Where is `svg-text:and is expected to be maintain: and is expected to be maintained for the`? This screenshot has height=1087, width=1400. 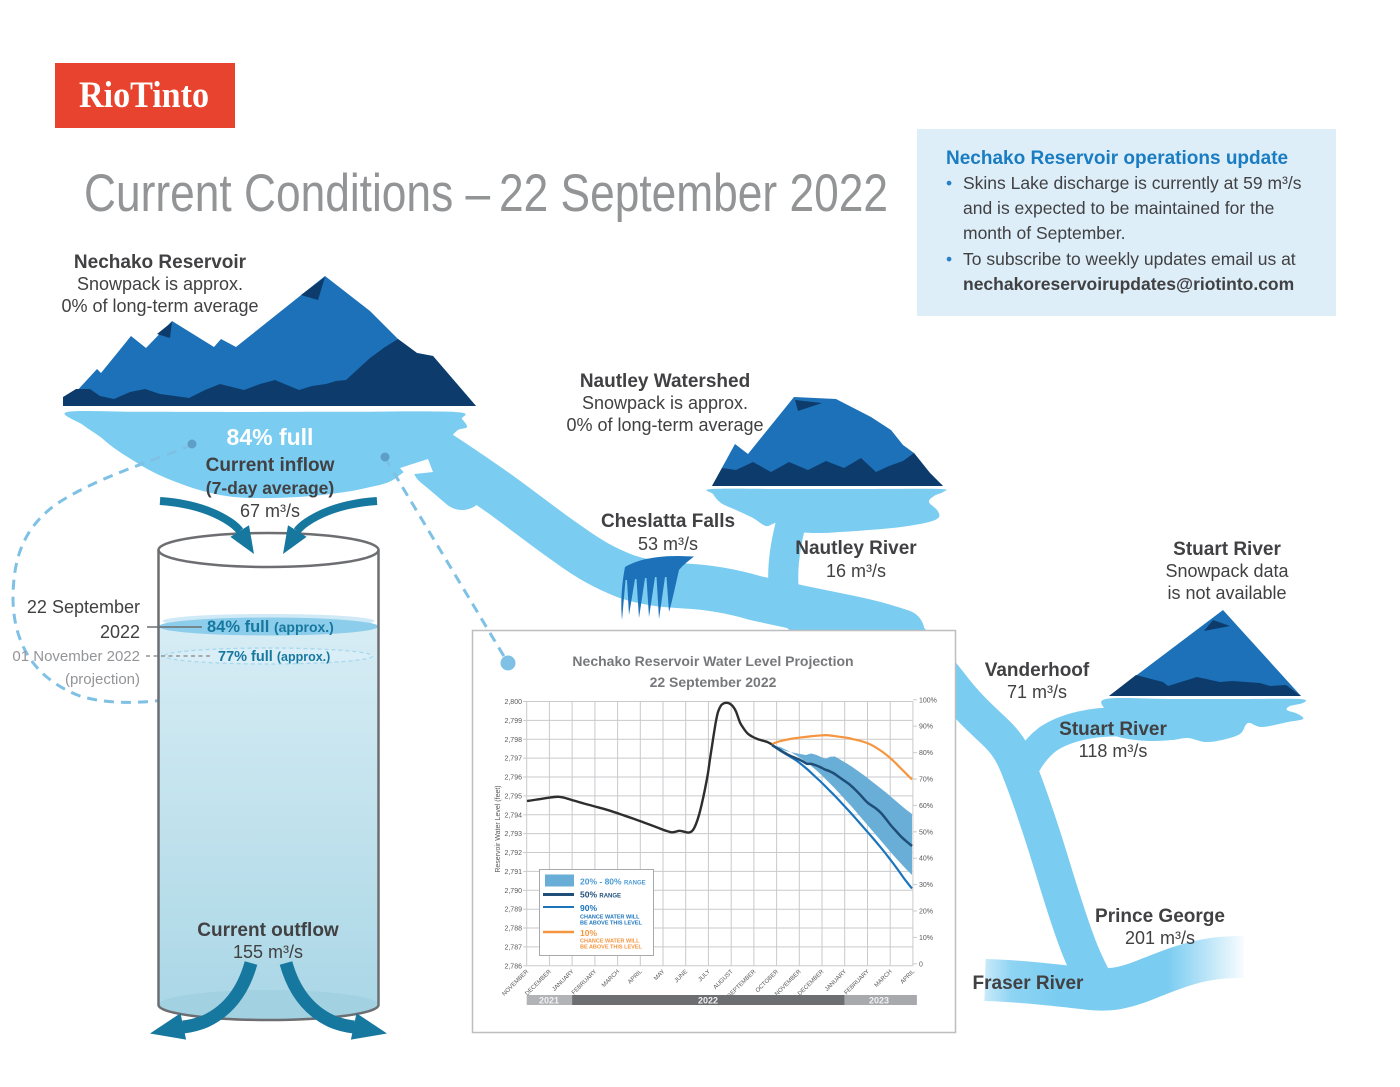
svg-text:and is expected to be maintain: and is expected to be maintained for the is located at coordinates (1118, 208).